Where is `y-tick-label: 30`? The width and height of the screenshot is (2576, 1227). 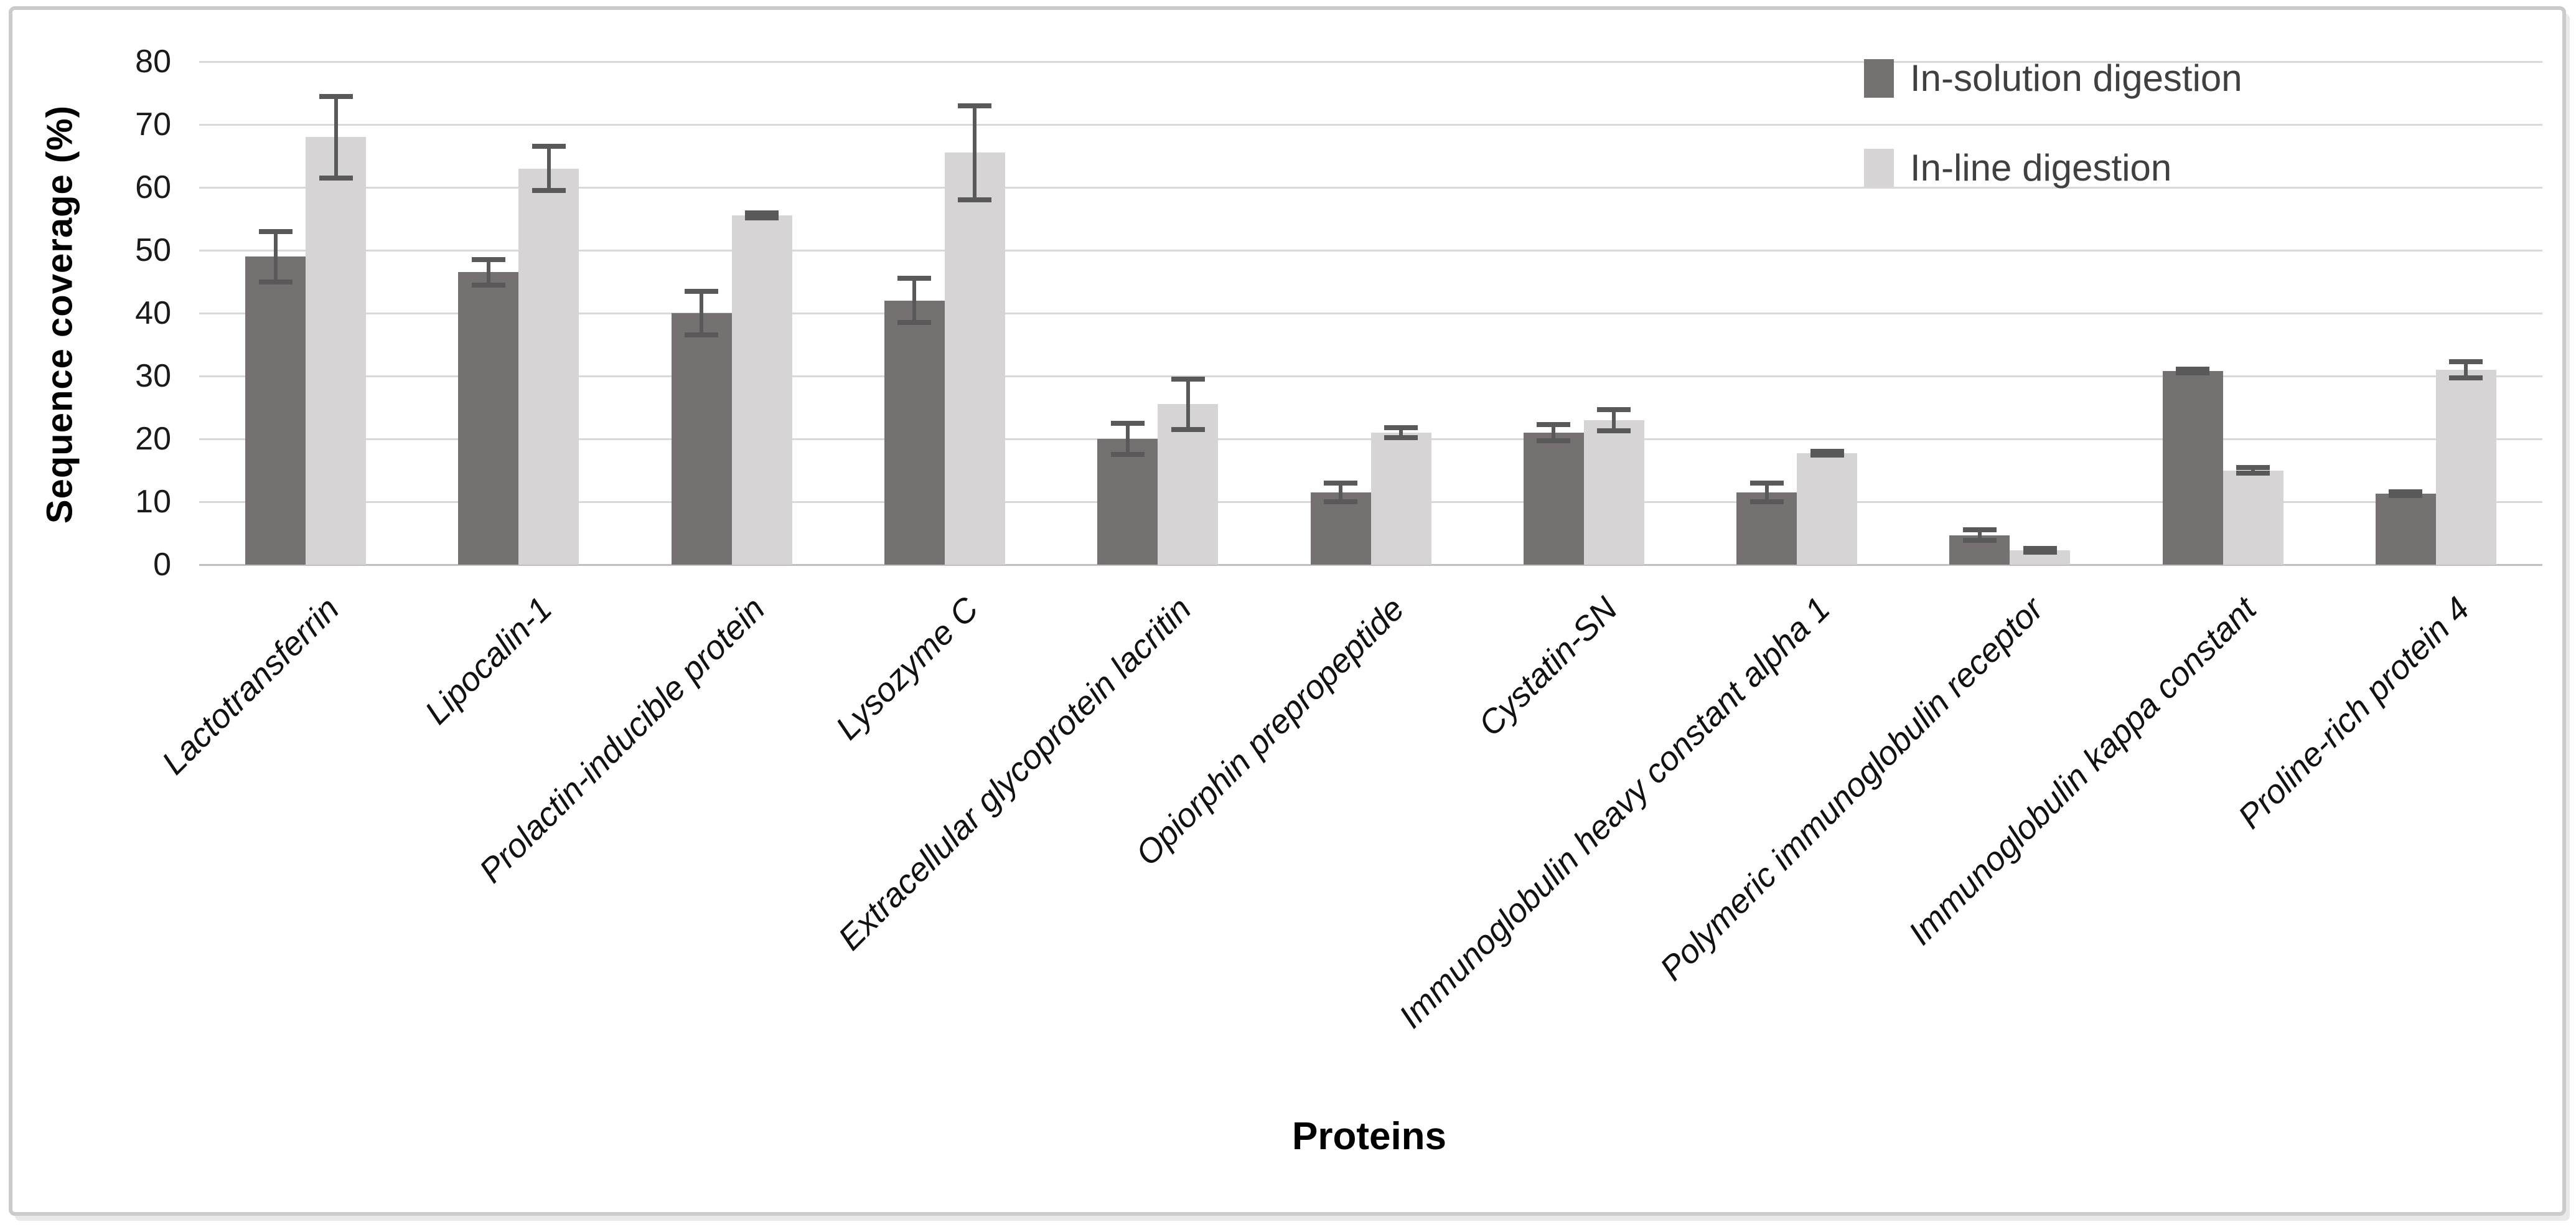
y-tick-label: 30 is located at coordinates (153, 376).